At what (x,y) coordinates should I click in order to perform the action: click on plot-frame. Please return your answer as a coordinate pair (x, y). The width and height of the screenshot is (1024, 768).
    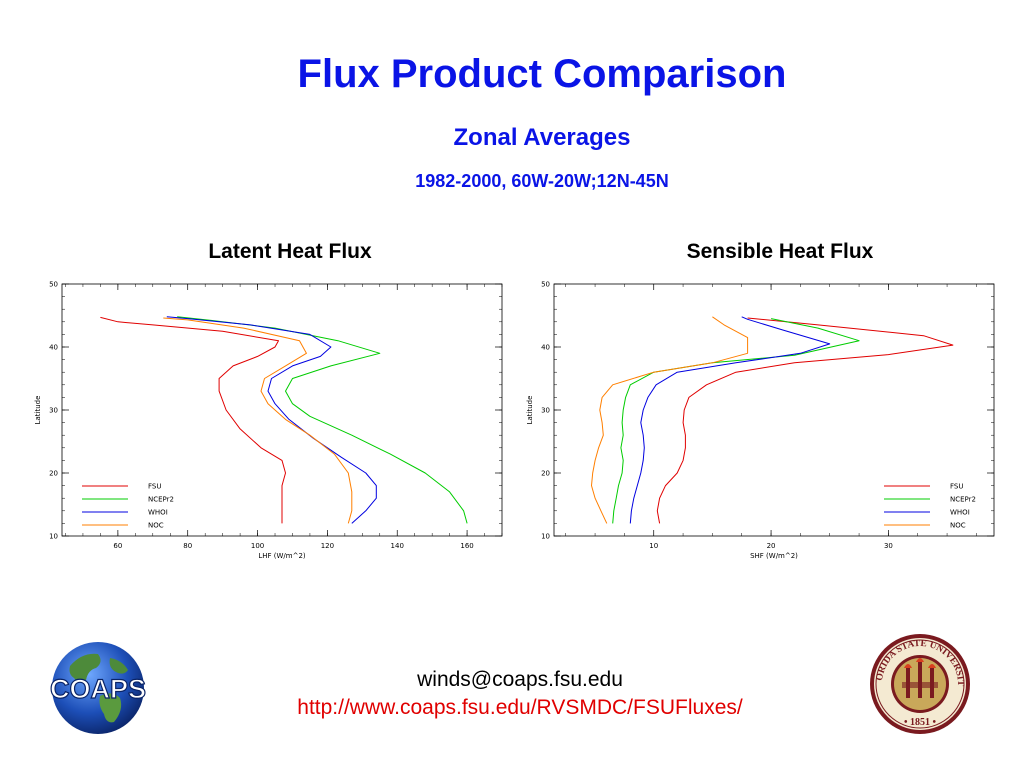
    Looking at the image, I should click on (774, 410).